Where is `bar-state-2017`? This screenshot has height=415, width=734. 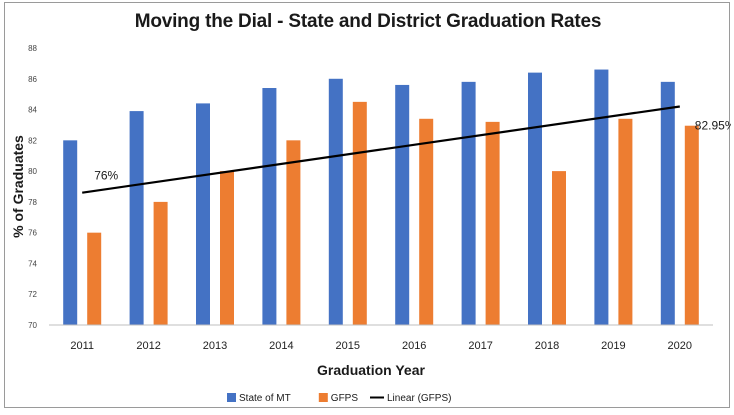
bar-state-2017 is located at coordinates (468, 203).